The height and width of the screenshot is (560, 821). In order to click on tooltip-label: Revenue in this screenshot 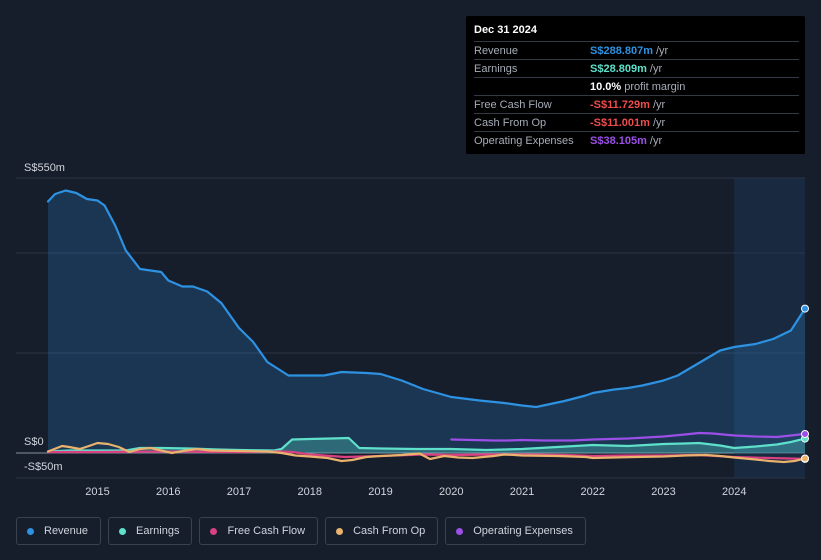, I will do `click(496, 50)`.